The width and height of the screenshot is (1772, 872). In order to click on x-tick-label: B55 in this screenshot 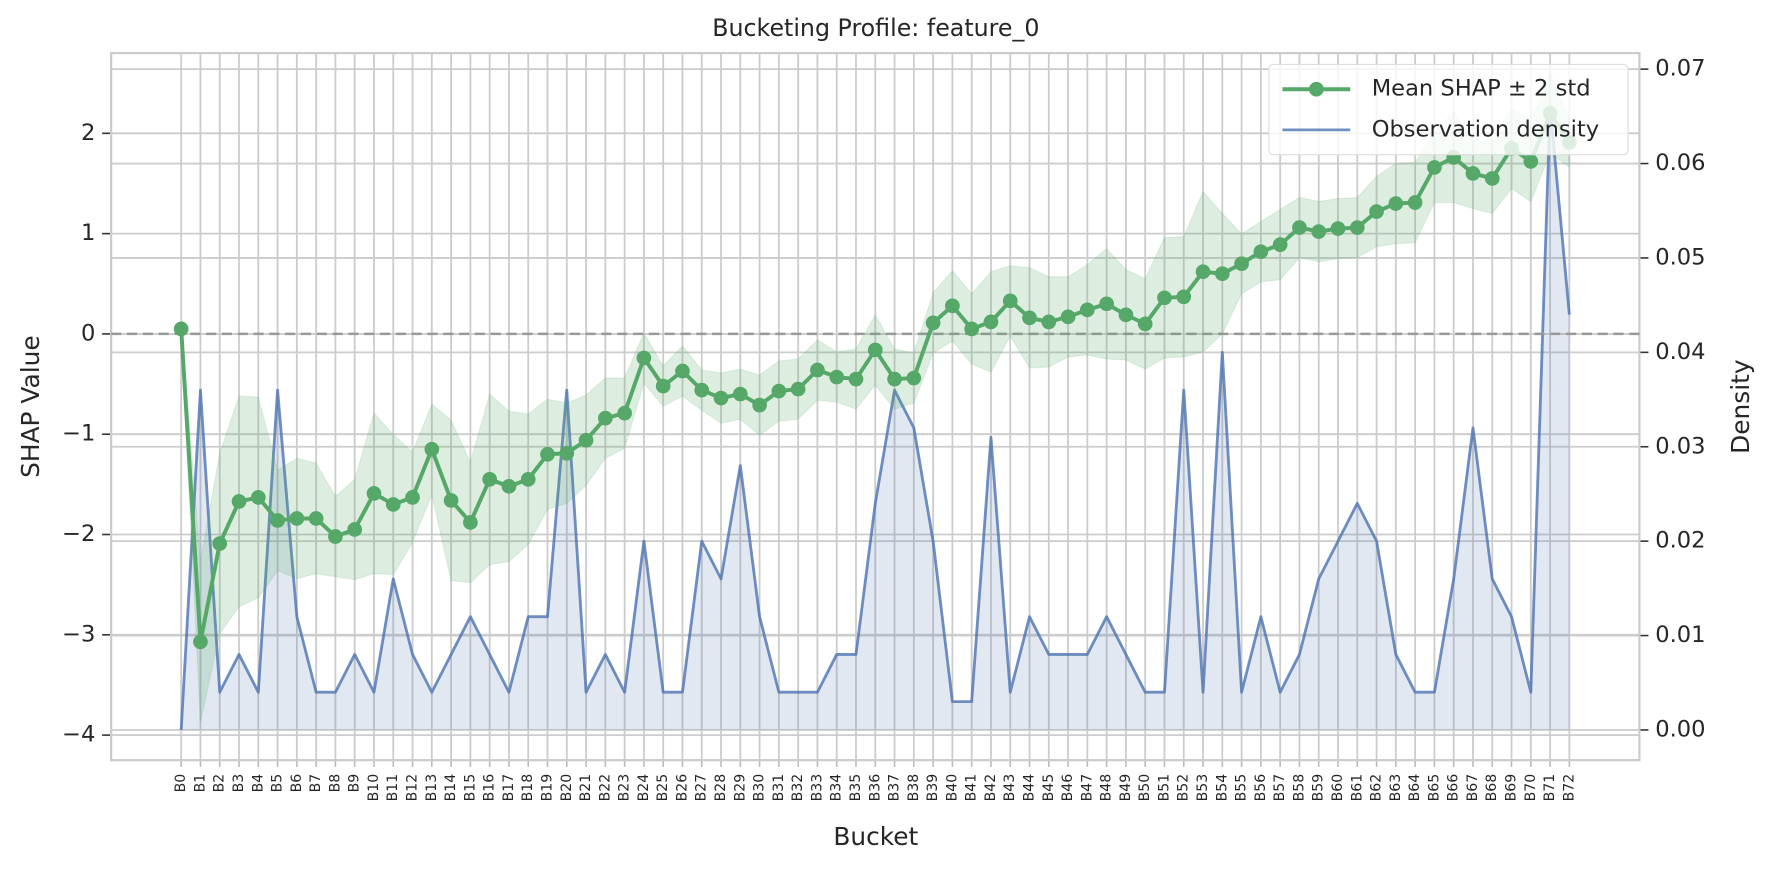, I will do `click(1242, 788)`.